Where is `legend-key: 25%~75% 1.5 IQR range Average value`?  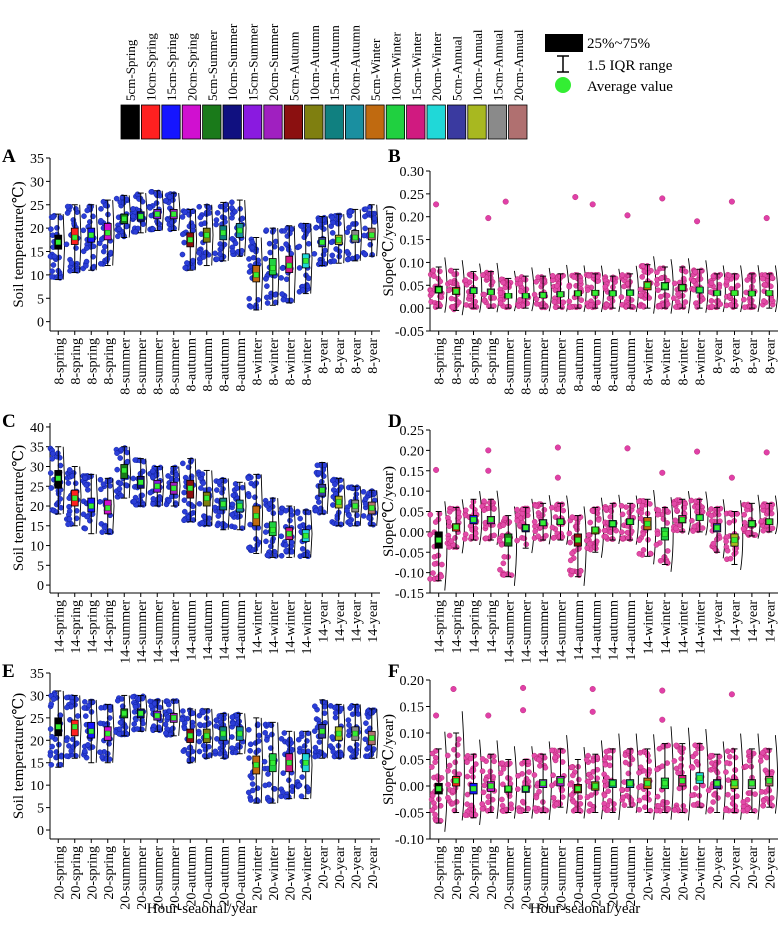
legend-key: 25%~75% 1.5 IQR range Average value is located at coordinates (609, 64).